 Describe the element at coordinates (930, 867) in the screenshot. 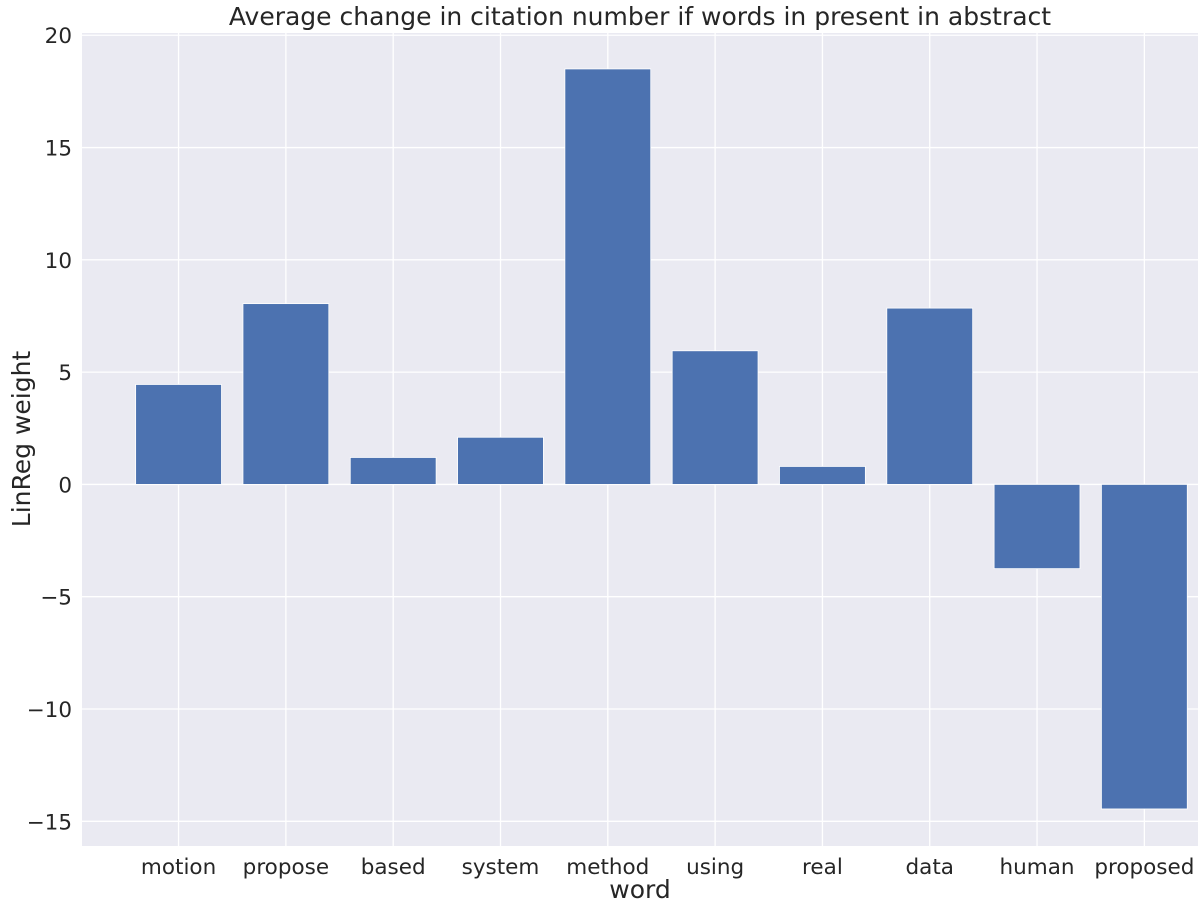

I see `x-tick-label: data` at that location.